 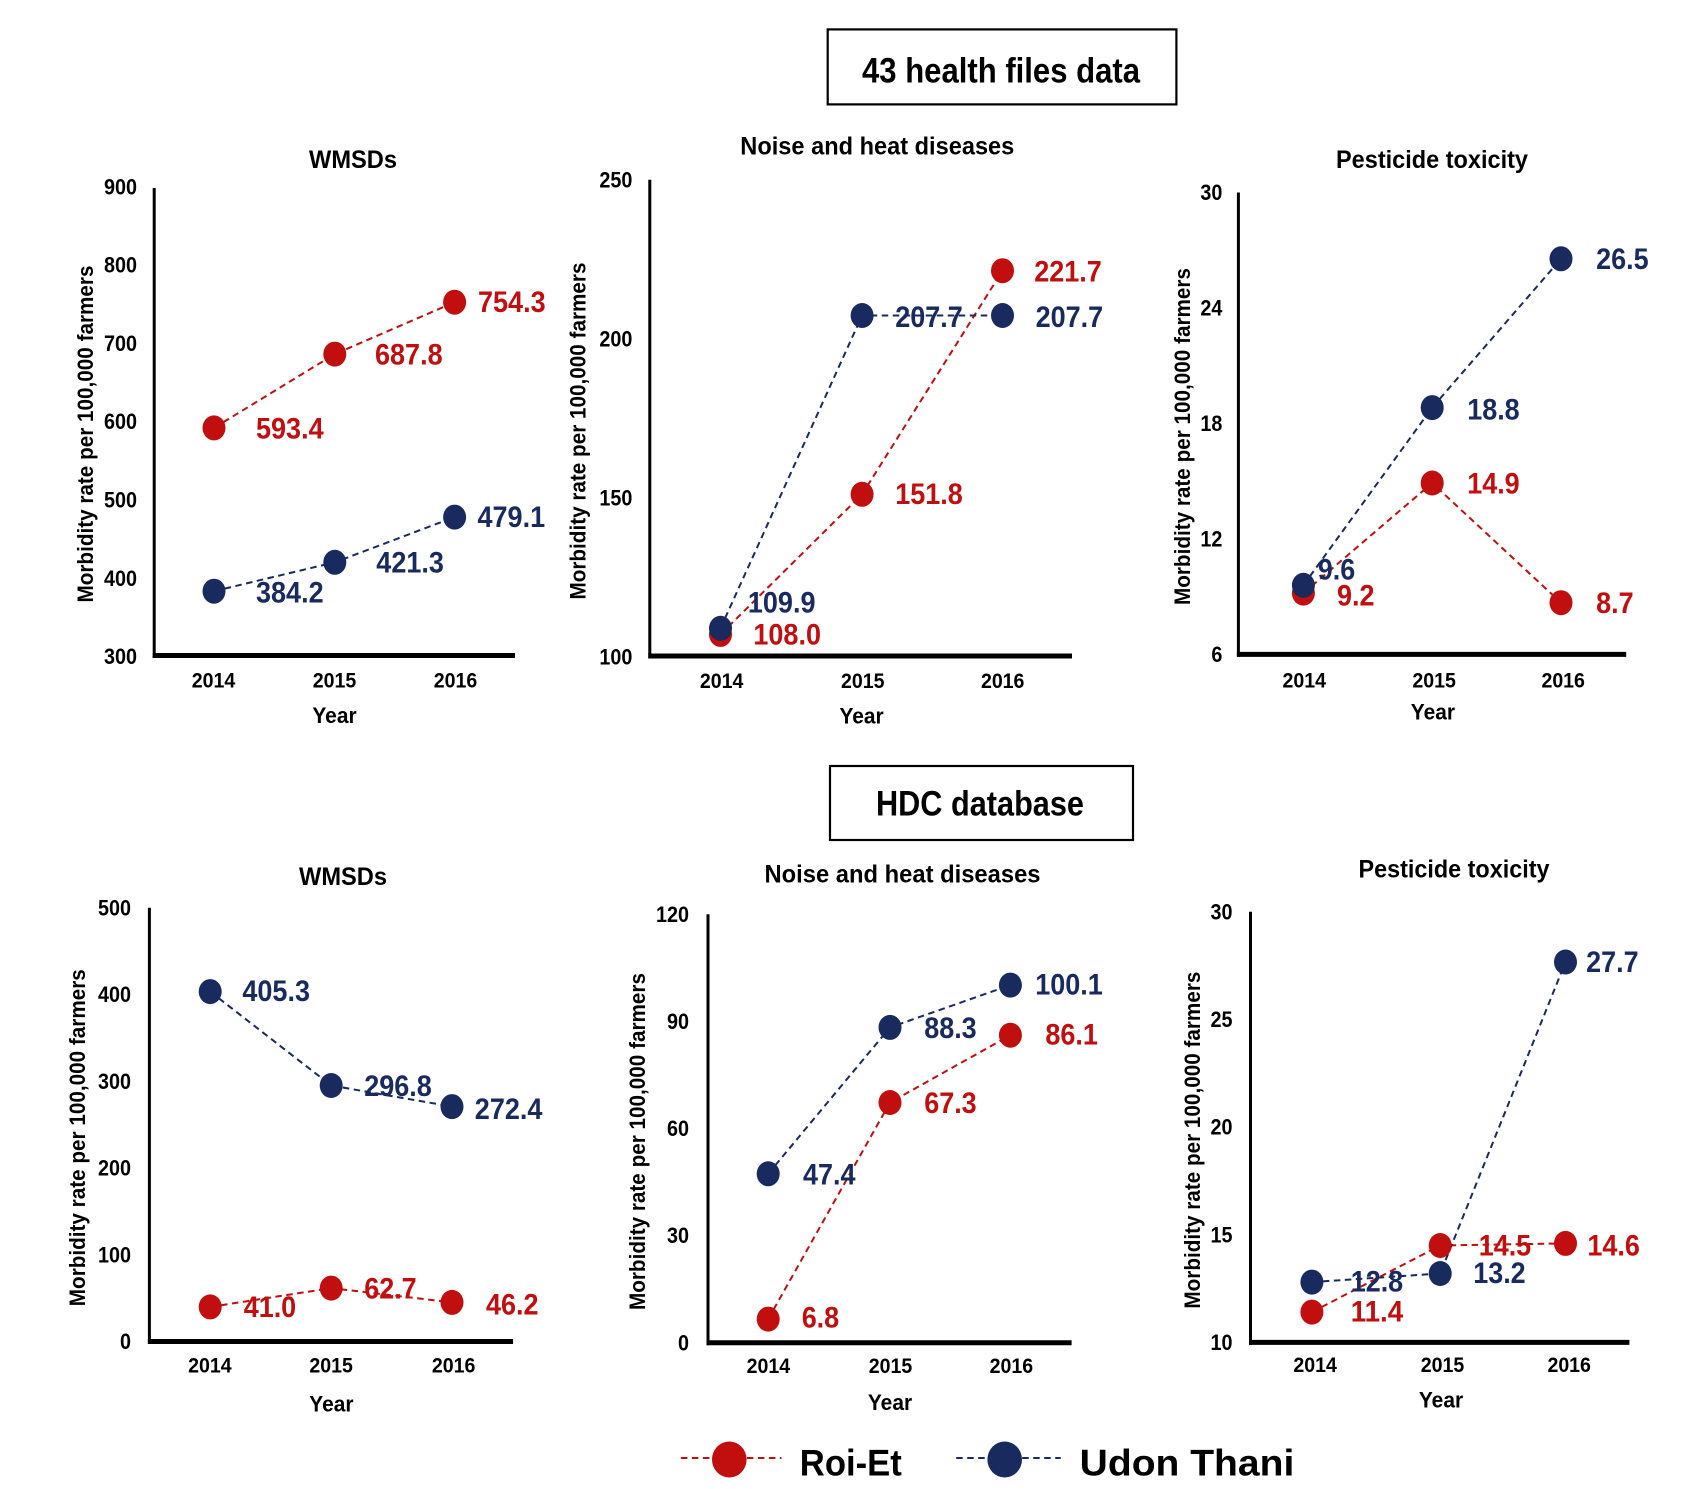 What do you see at coordinates (1211, 308) in the screenshot?
I see `svg-text: 24` at bounding box center [1211, 308].